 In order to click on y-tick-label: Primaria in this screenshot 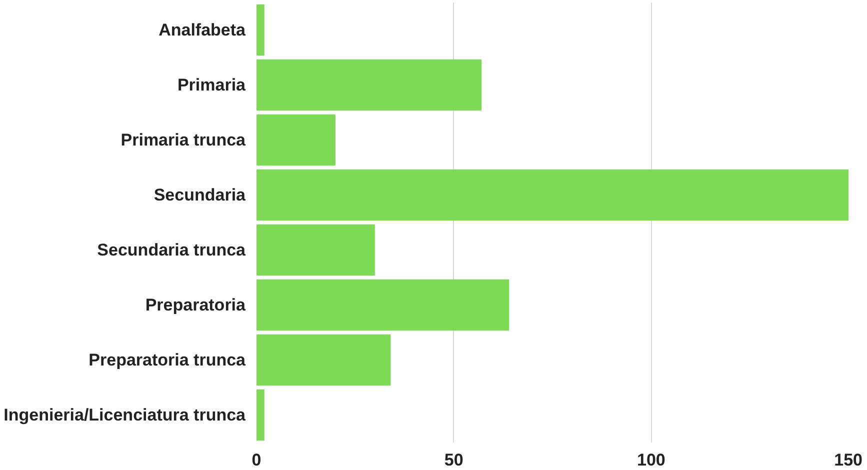, I will do `click(211, 85)`.